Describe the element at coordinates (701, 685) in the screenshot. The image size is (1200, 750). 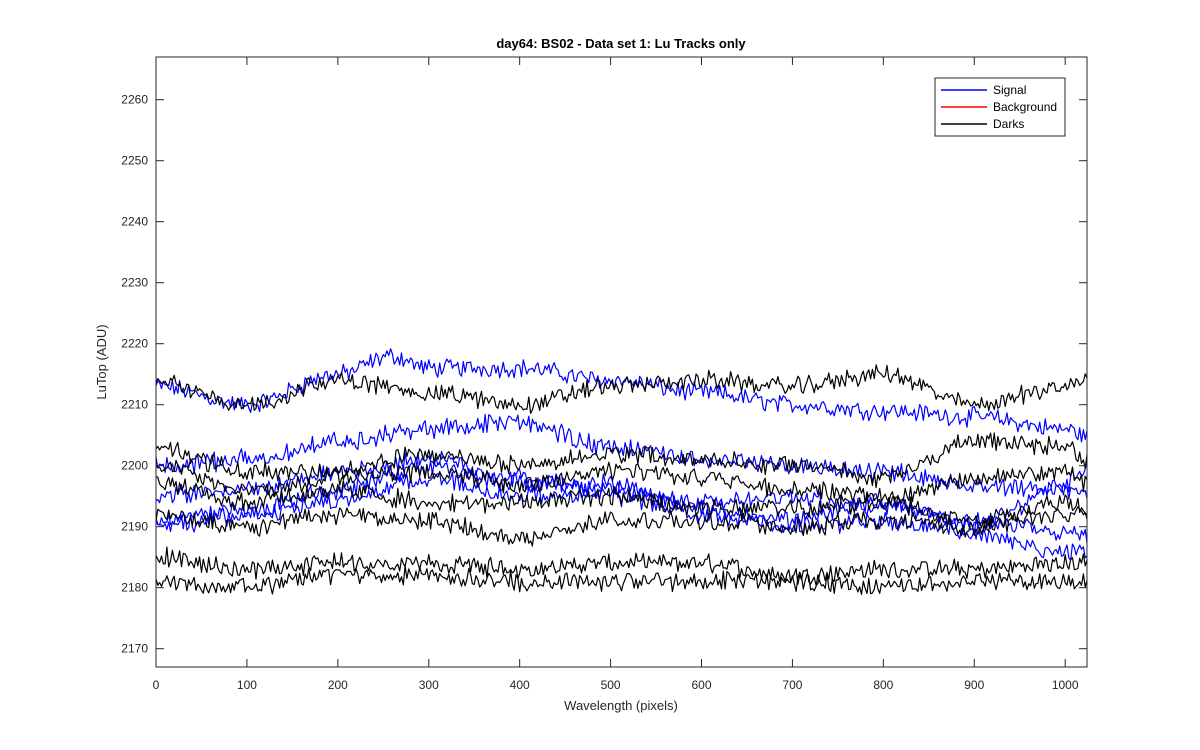
I see `x-tick-label: 600` at that location.